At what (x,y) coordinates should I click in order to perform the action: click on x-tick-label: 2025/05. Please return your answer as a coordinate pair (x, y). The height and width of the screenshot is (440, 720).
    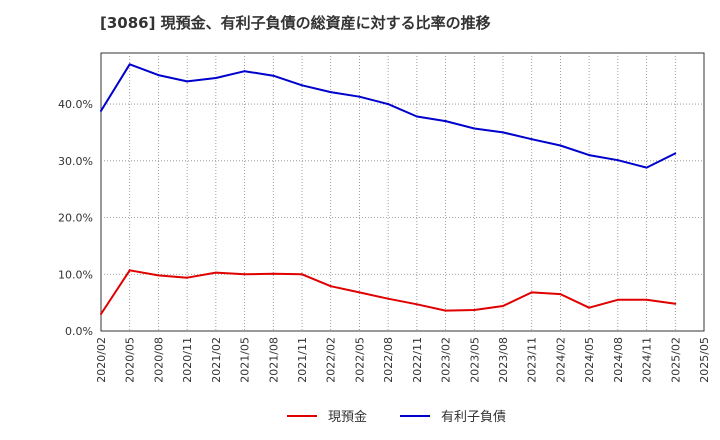
    Looking at the image, I should click on (704, 360).